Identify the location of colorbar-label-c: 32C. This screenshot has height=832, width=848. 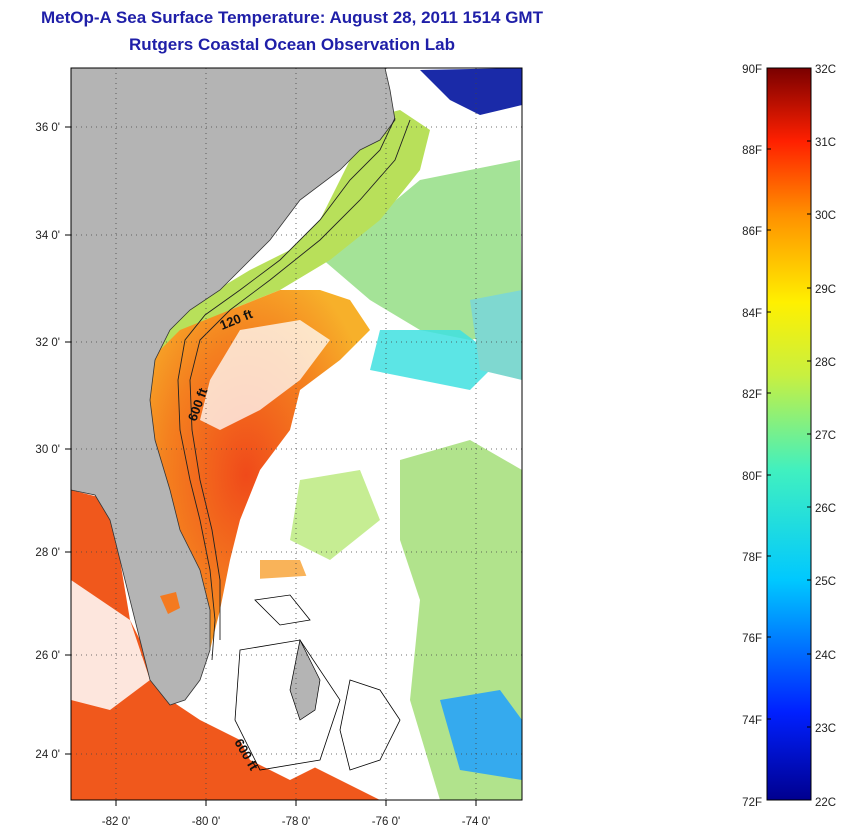
(825, 70).